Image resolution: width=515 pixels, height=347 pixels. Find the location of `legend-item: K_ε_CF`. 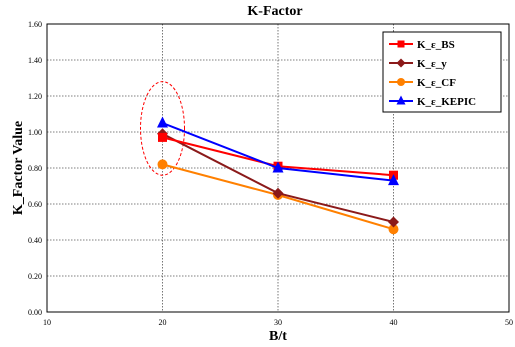

legend-item: K_ε_CF is located at coordinates (422, 83).